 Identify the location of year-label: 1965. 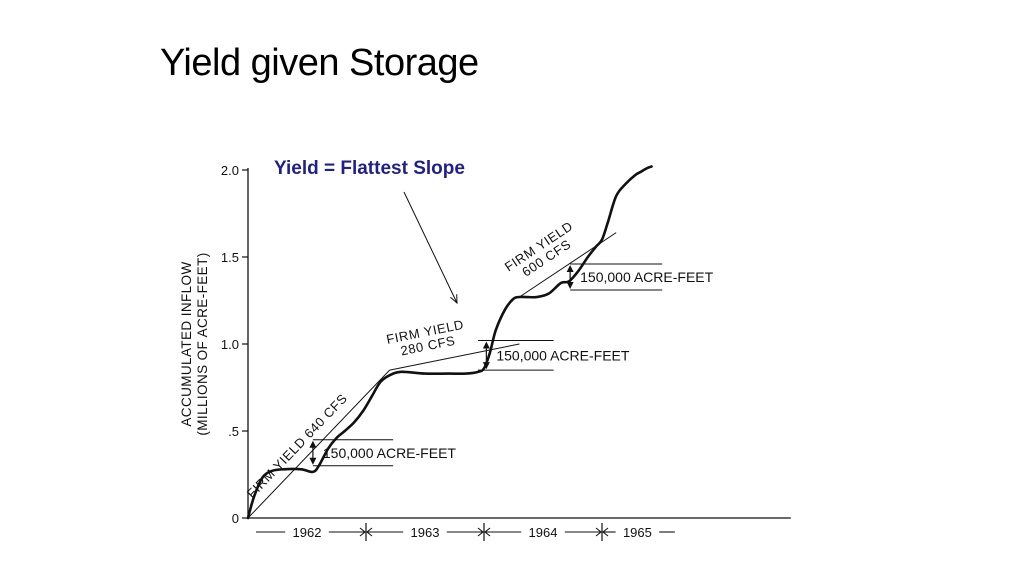
(637, 532).